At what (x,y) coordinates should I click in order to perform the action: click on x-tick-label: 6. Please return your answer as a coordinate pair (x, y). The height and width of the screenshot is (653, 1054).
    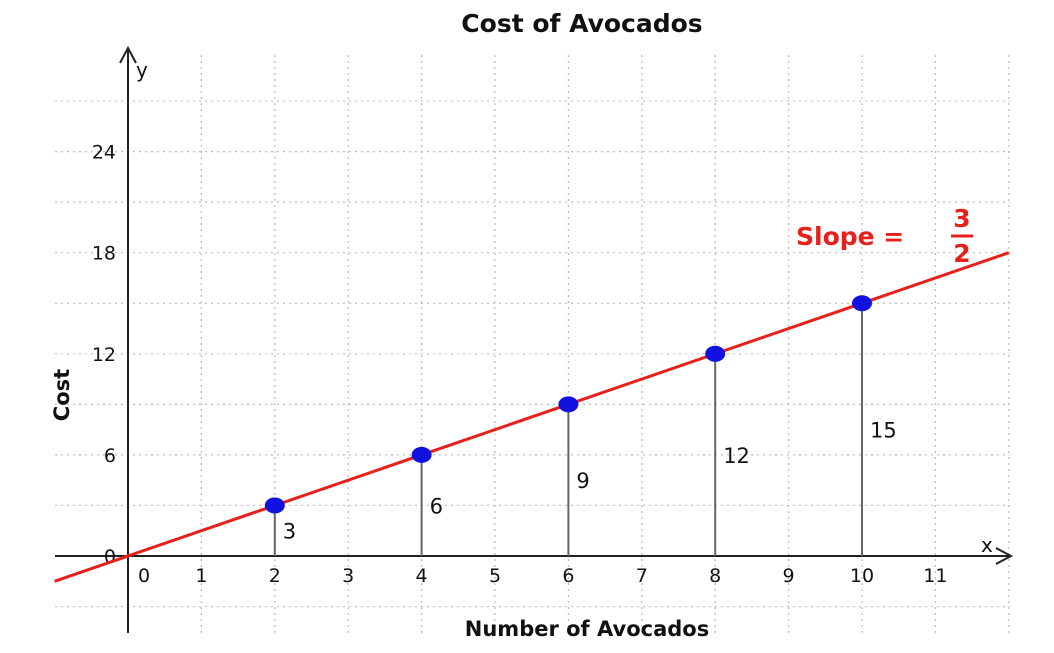
    Looking at the image, I should click on (568, 576).